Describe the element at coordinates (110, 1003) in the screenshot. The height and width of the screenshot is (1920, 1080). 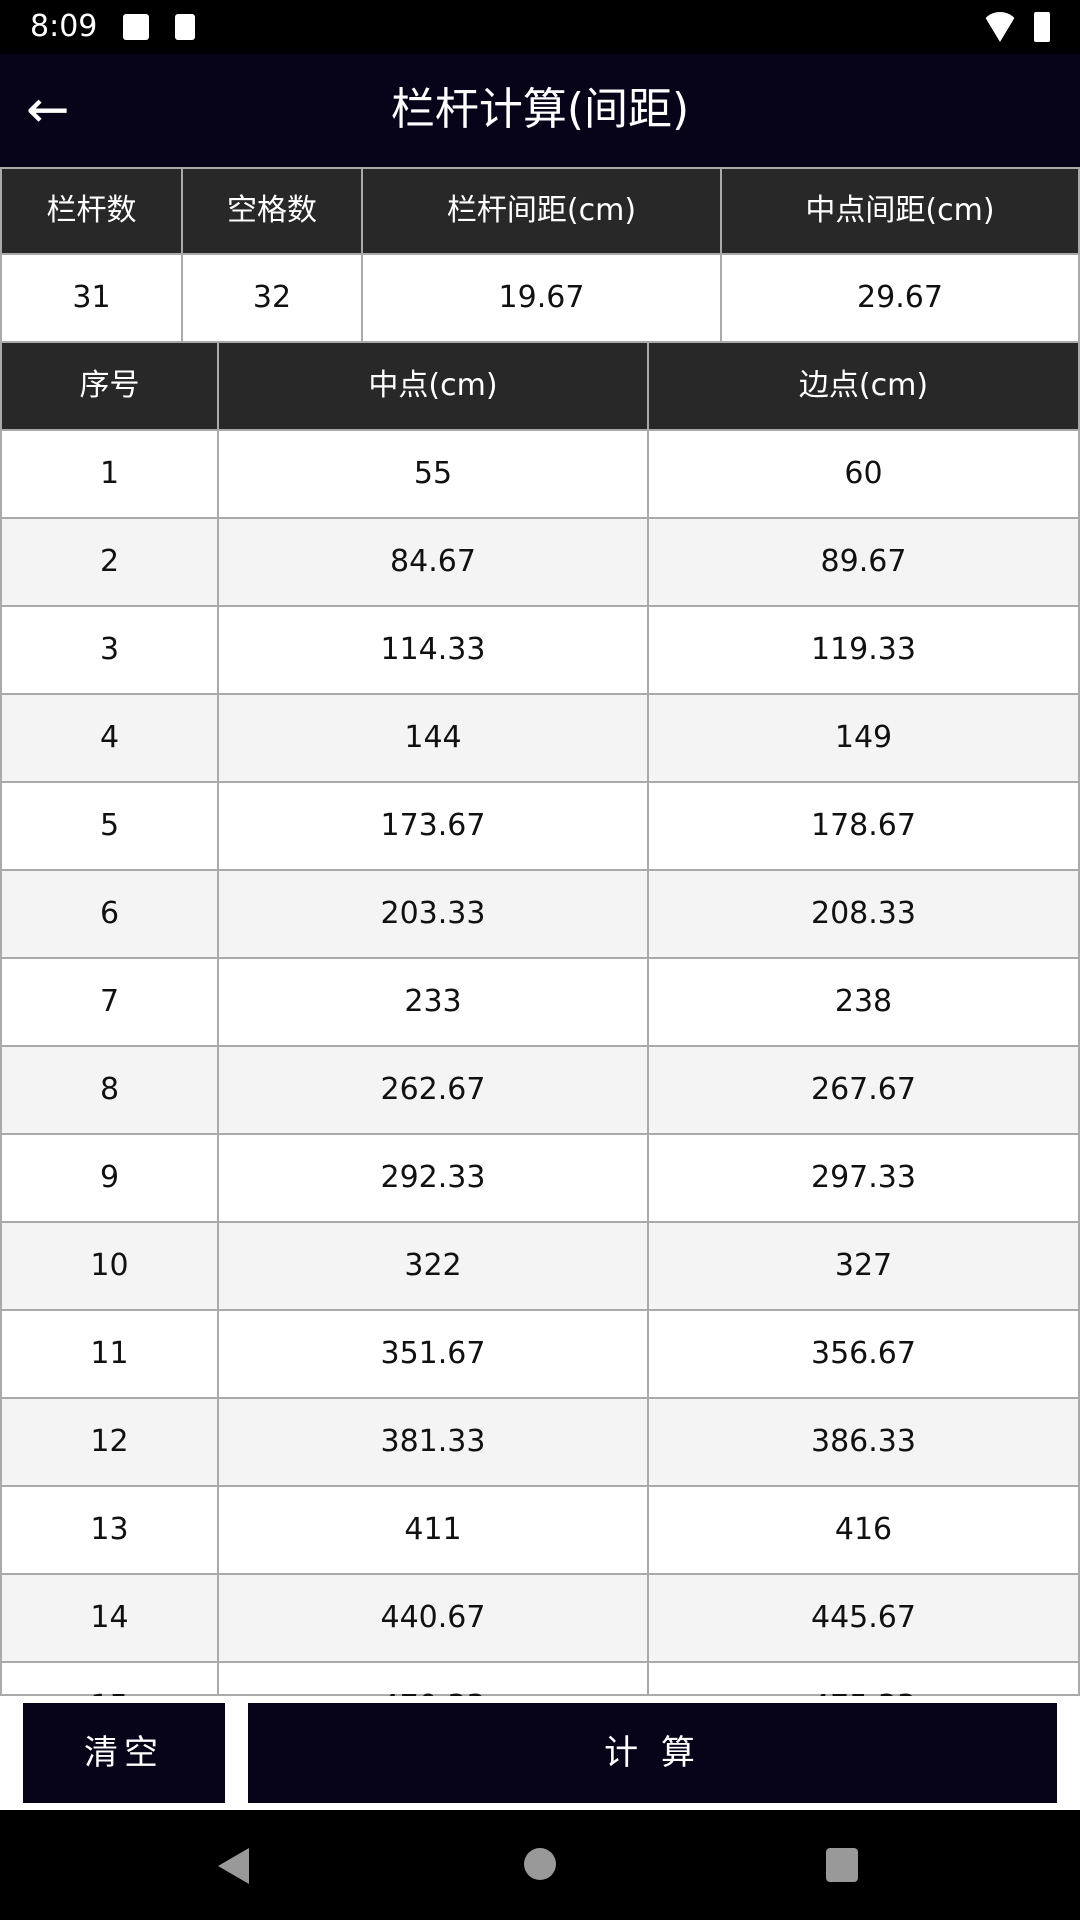
I see `cell-index: 7` at that location.